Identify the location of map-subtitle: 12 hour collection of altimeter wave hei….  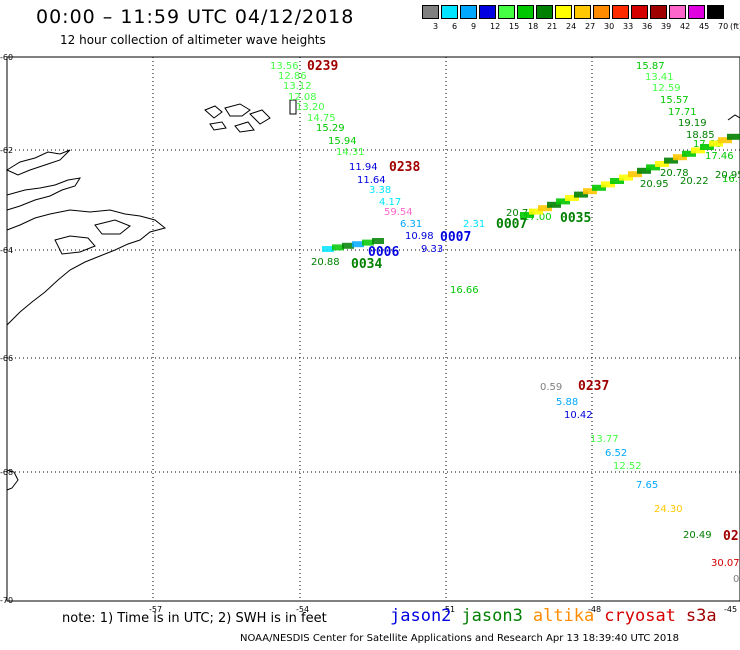
(193, 40).